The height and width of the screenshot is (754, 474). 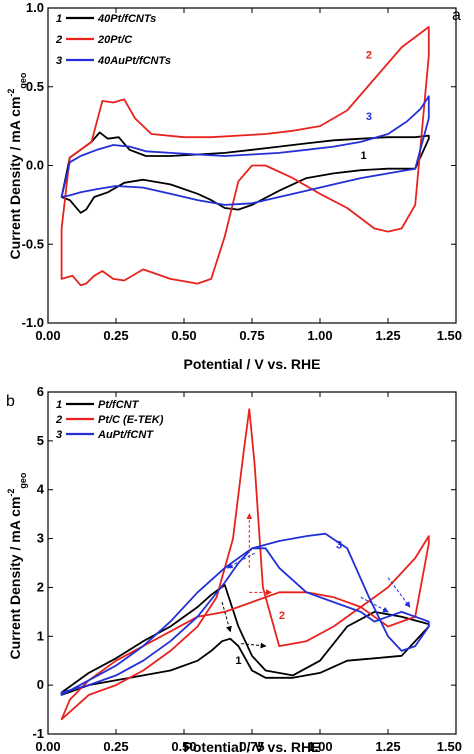 What do you see at coordinates (23, 80) in the screenshot?
I see `panel-a-y-axis-label-sub: geo` at bounding box center [23, 80].